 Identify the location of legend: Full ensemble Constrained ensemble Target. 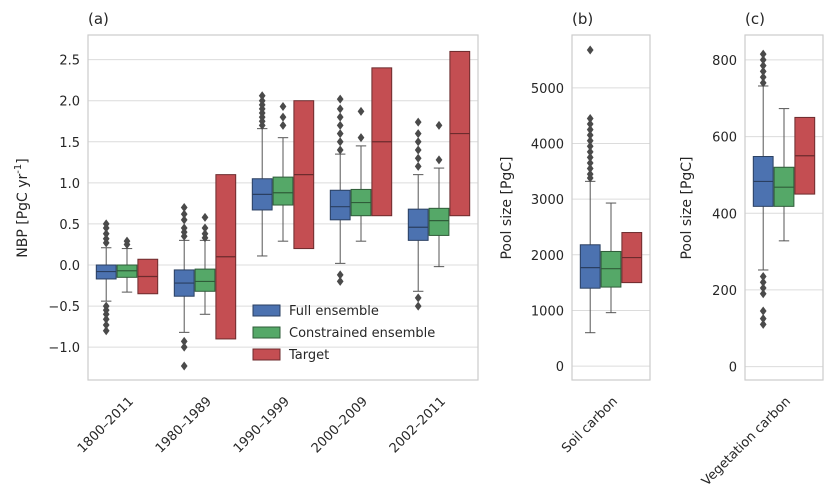
(343, 333).